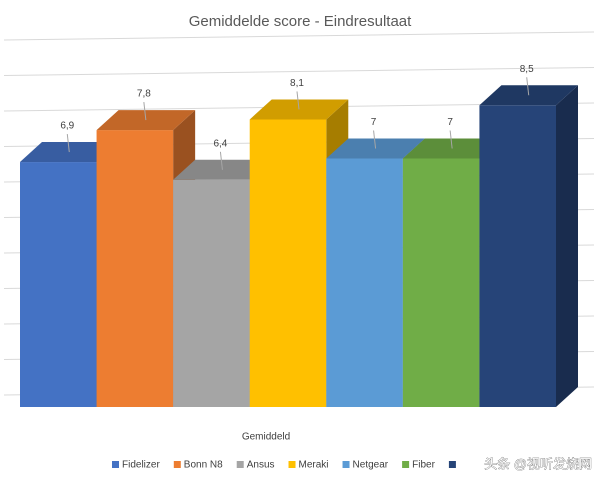 This screenshot has width=600, height=486. Describe the element at coordinates (266, 437) in the screenshot. I see `x-axis-label: Gemiddeld` at that location.